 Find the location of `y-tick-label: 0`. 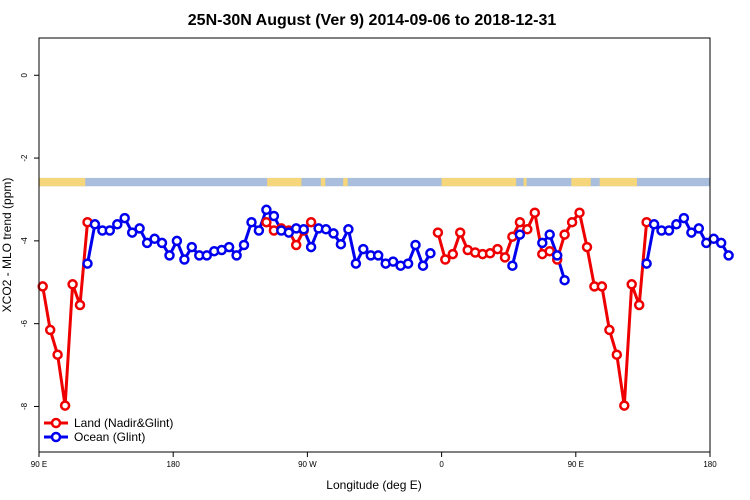

y-tick-label: 0 is located at coordinates (24, 74).